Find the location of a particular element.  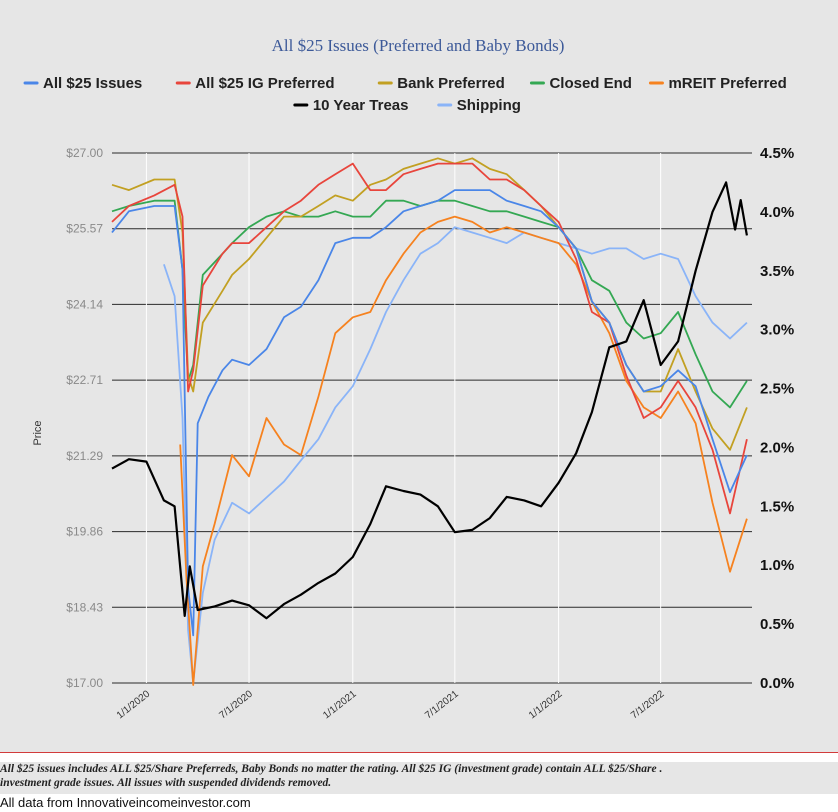

left-tick-label: $24.14 is located at coordinates (84, 304).